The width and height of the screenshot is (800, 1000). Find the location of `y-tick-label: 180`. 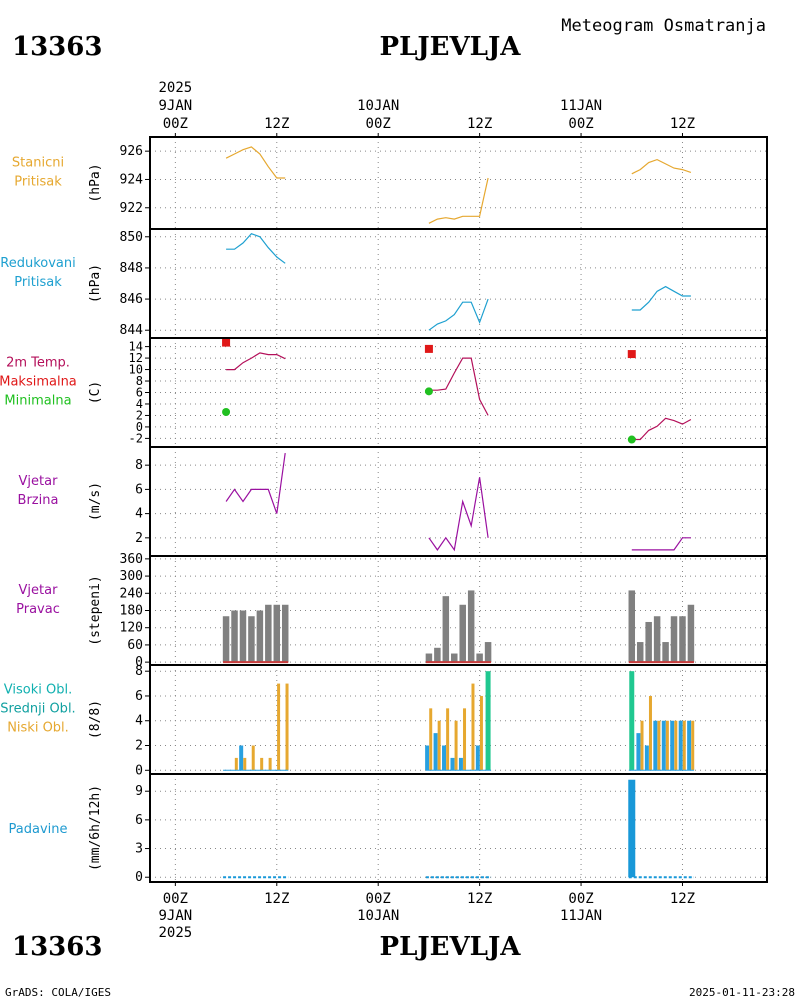

y-tick-label: 180 is located at coordinates (131, 611).